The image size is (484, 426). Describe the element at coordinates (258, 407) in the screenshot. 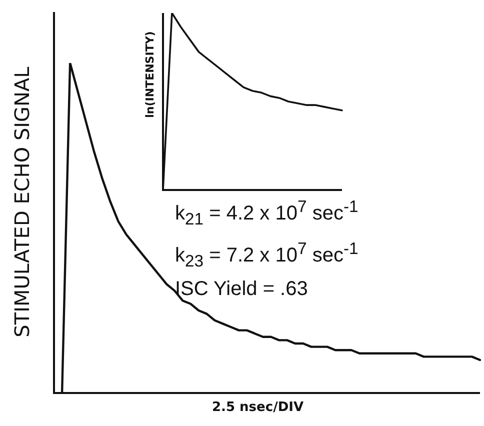

I see `x-axis-title: 2.5 nsec/DIV` at that location.